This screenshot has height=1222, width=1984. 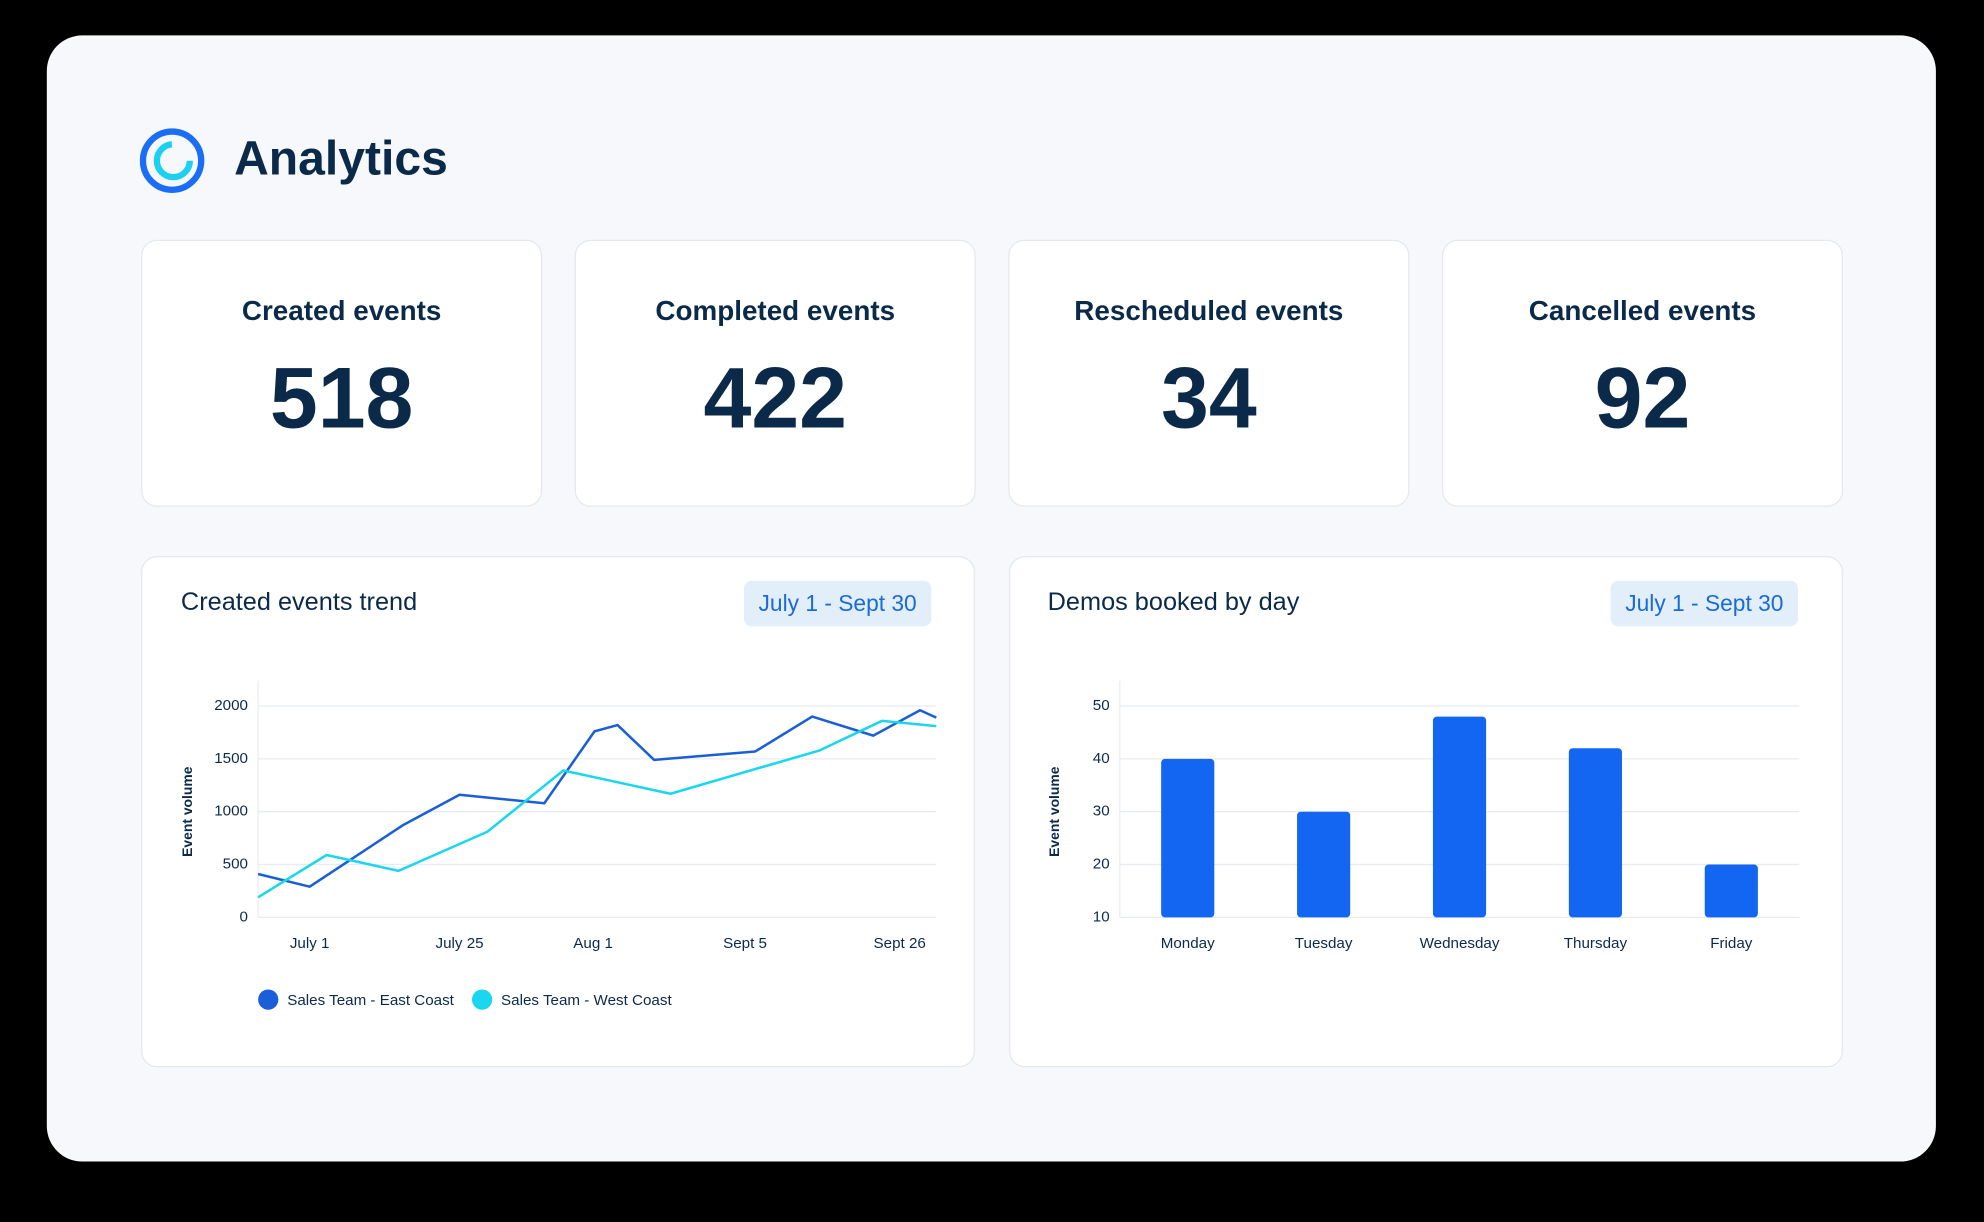 What do you see at coordinates (299, 602) in the screenshot?
I see `chart-title: Created events trend` at bounding box center [299, 602].